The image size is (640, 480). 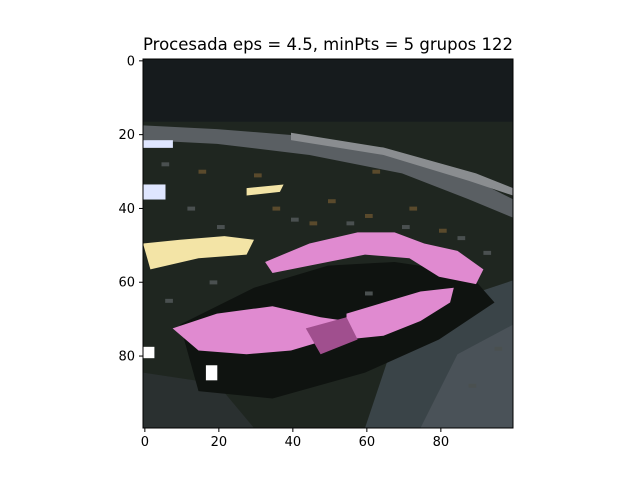 I want to click on x-tick-label: 20, so click(x=219, y=442).